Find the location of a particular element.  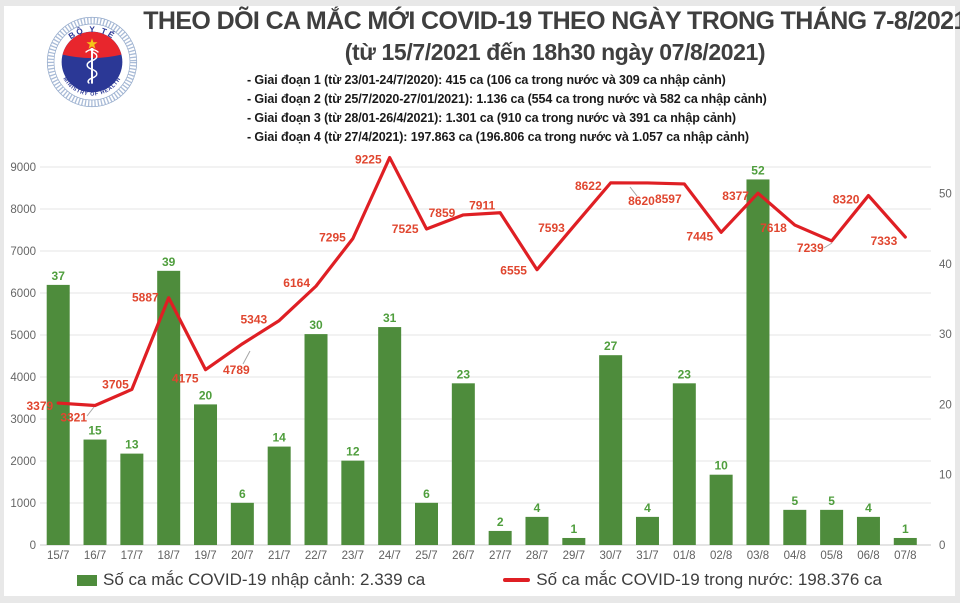

x-axis-label: 06/8 is located at coordinates (868, 556).